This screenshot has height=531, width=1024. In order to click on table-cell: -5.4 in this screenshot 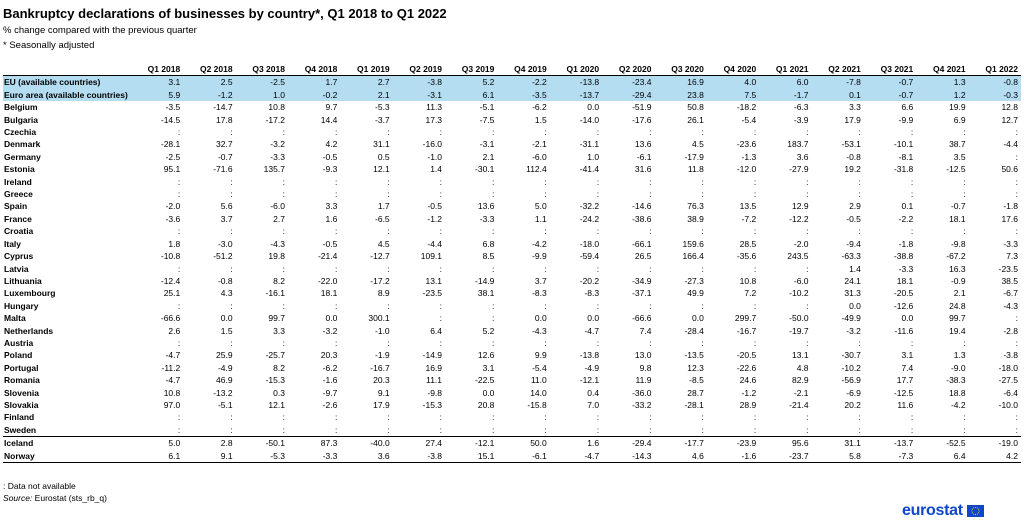, I will do `click(539, 367)`.